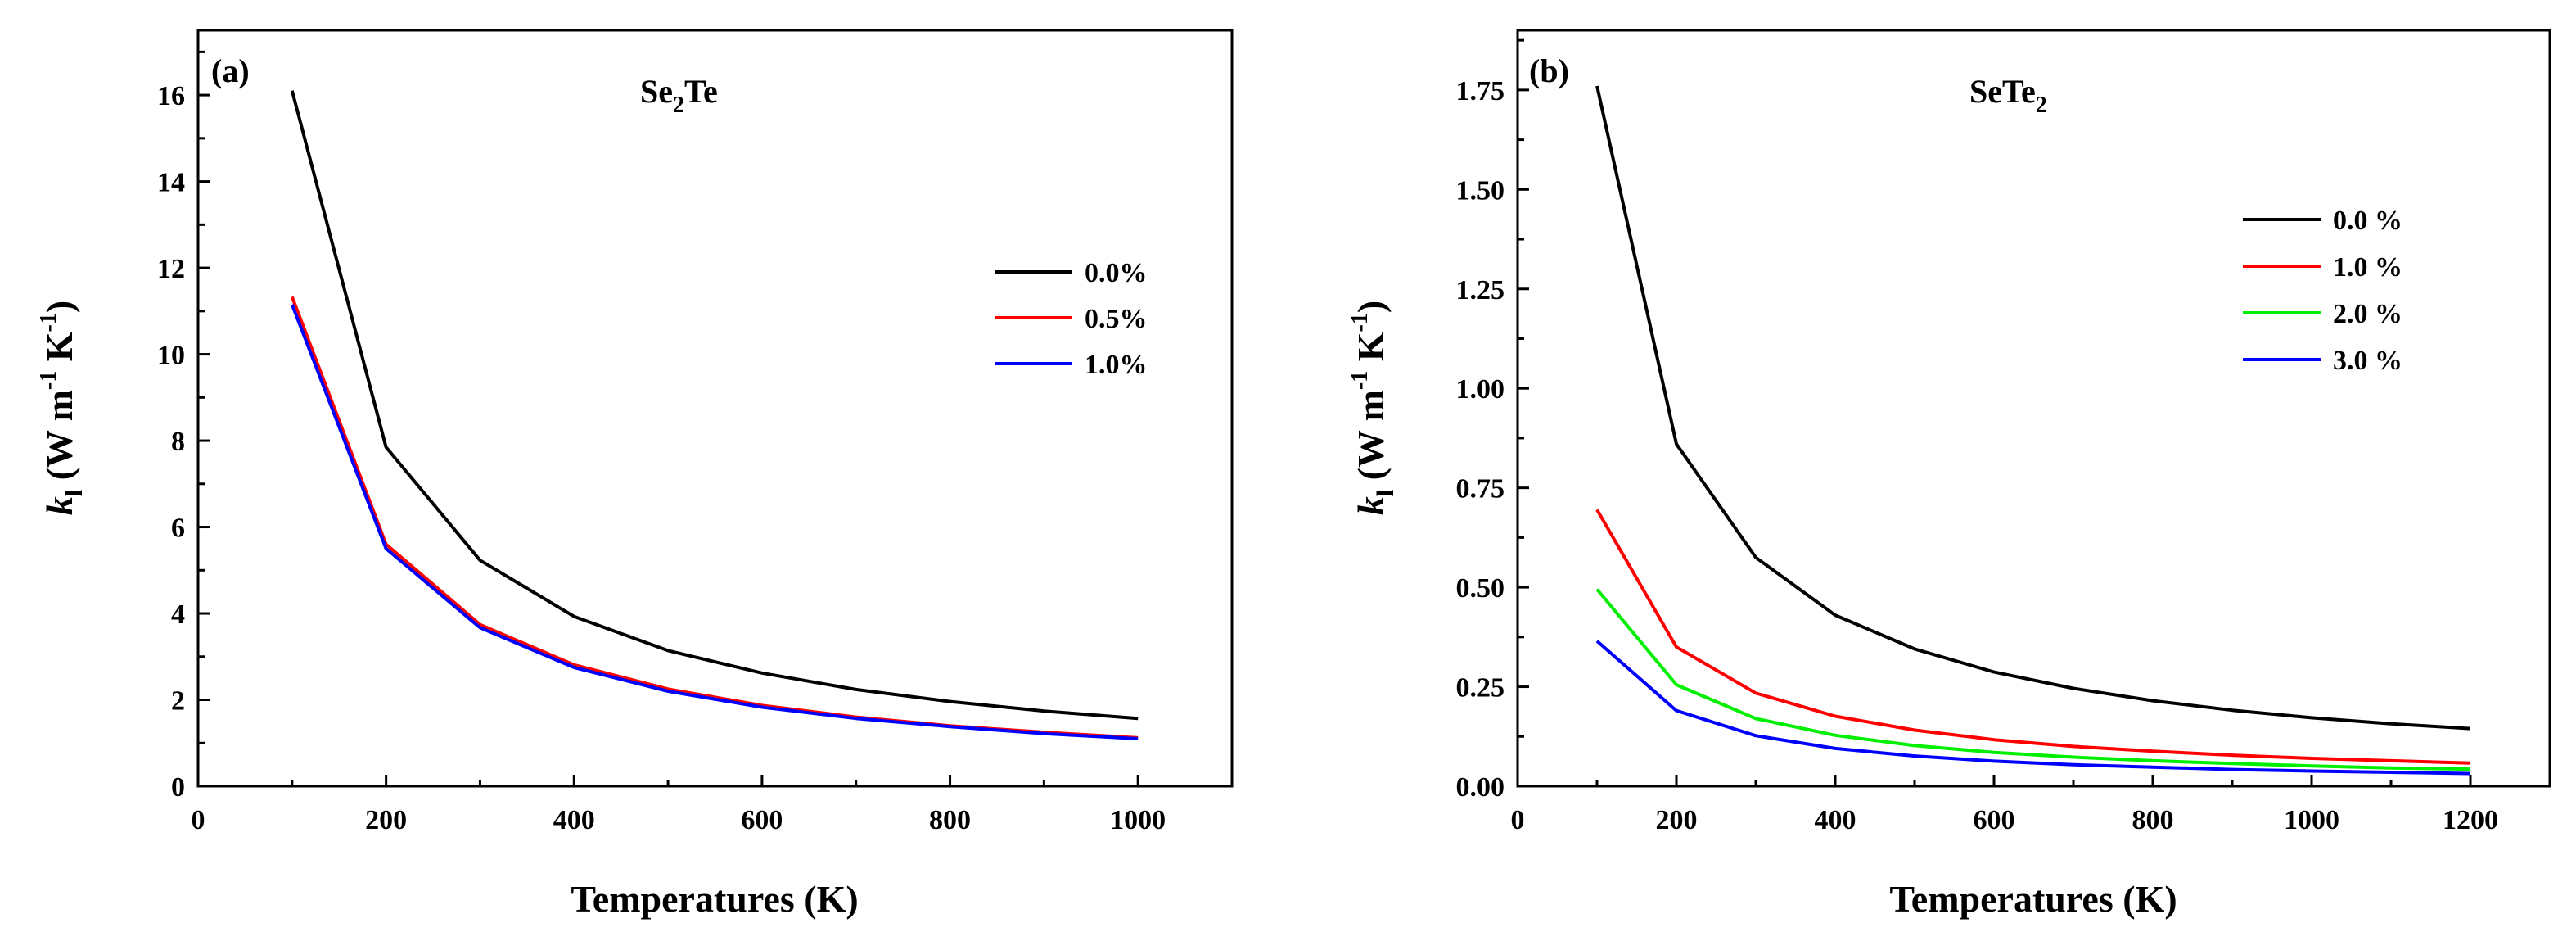  What do you see at coordinates (1360, 322) in the screenshot?
I see `panel-b-ylabel-exp2: -1` at bounding box center [1360, 322].